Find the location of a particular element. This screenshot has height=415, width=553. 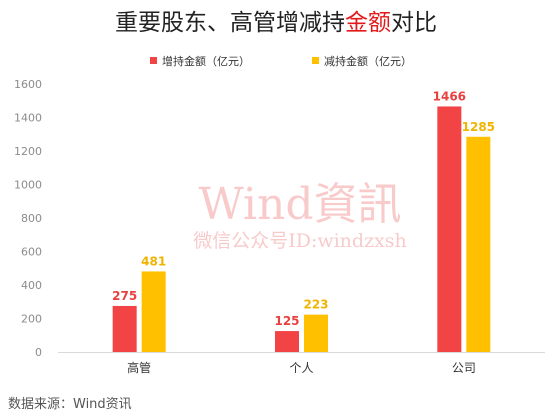

title-part-0: 重要股东、高管增减持 is located at coordinates (230, 23).